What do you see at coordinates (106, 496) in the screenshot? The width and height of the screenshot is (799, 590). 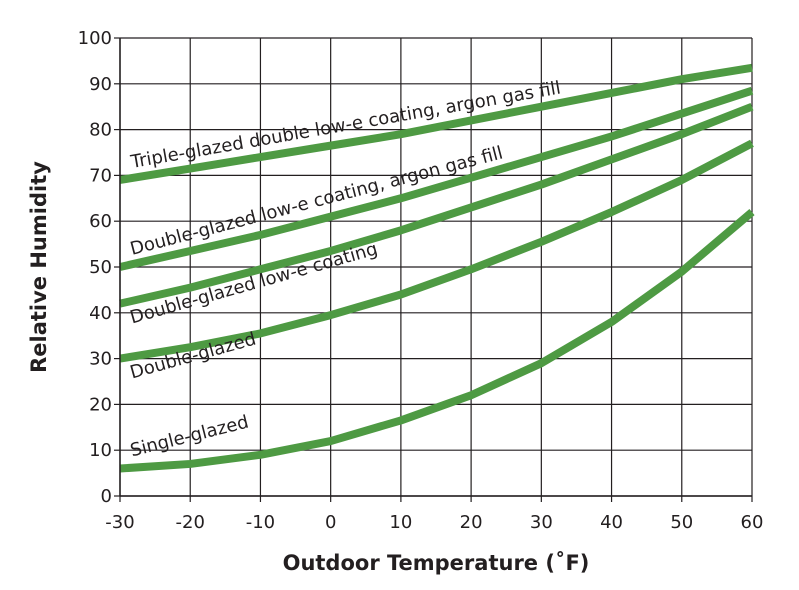 I see `y-tick-label: 0` at bounding box center [106, 496].